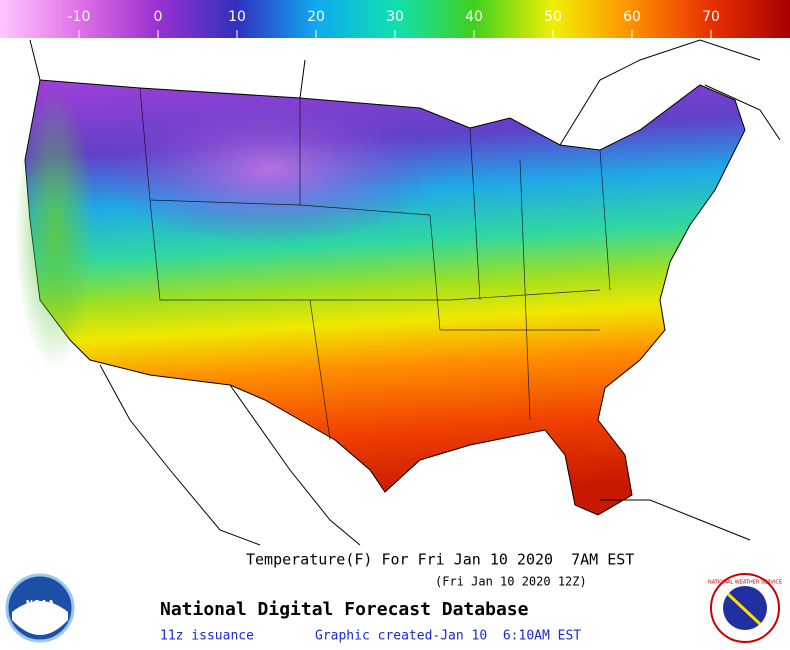 The height and width of the screenshot is (650, 790). What do you see at coordinates (79, 17) in the screenshot?
I see `tick-label: -10` at bounding box center [79, 17].